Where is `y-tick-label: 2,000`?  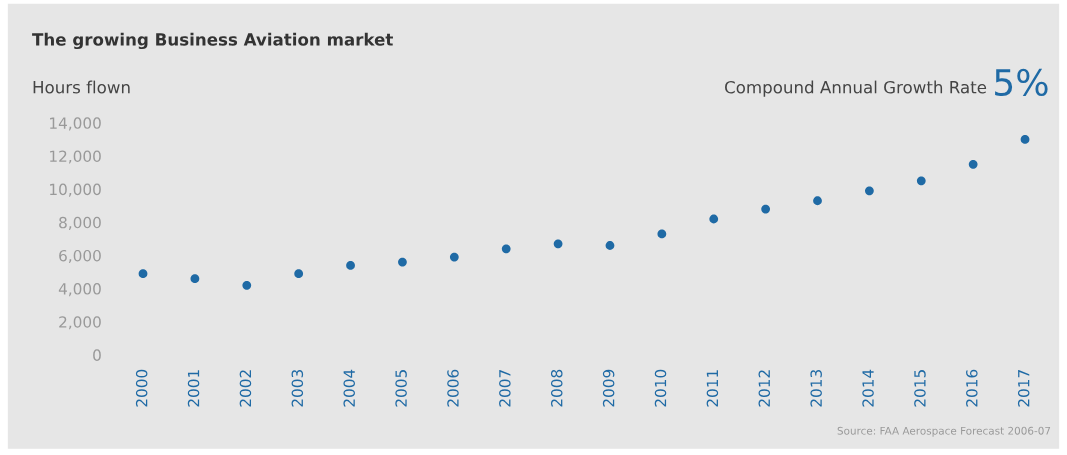
y-tick-label: 2,000 is located at coordinates (80, 323).